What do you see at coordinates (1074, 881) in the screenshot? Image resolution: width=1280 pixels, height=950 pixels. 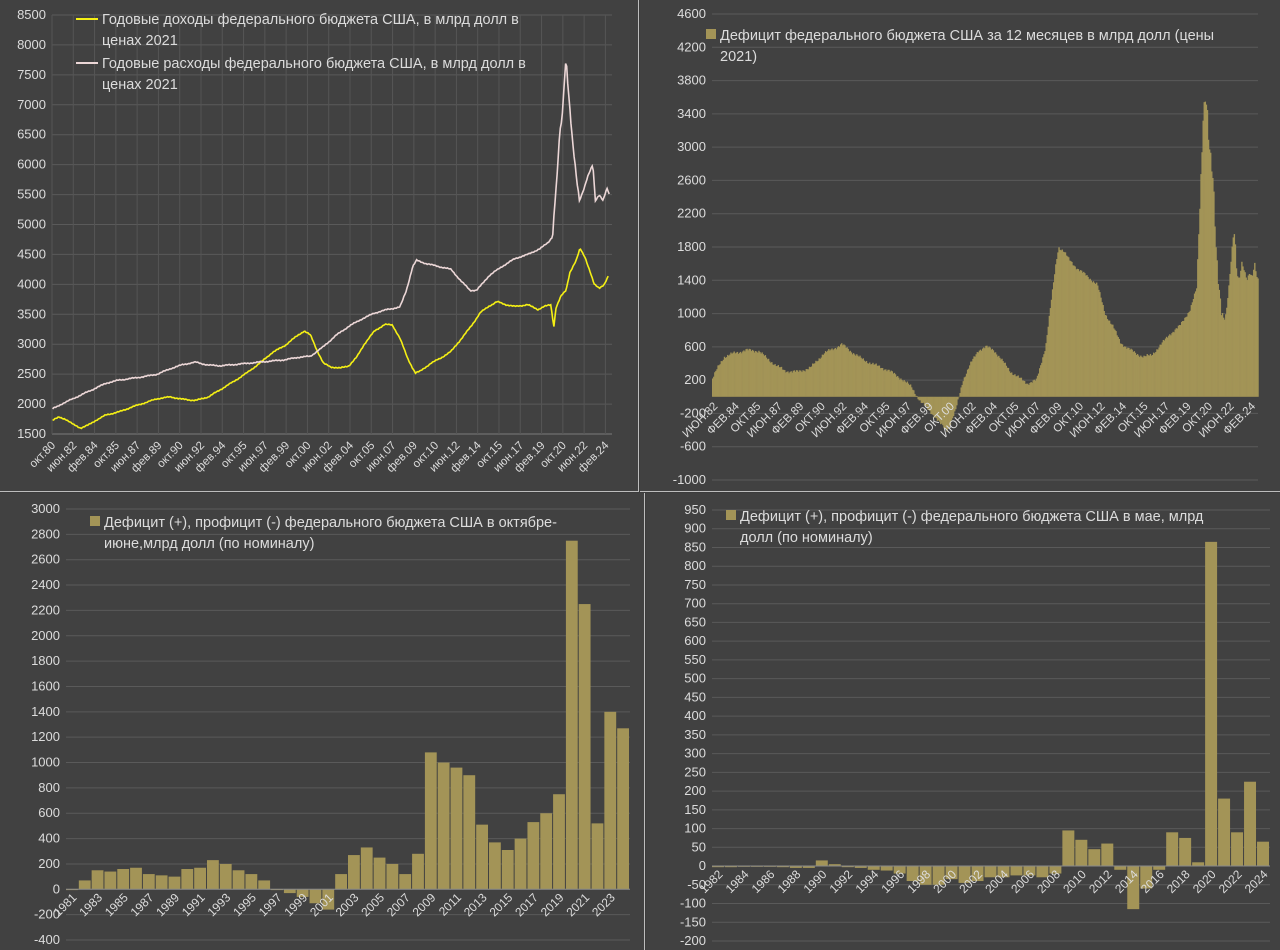 I see `c4-x-tick-label: 2010` at bounding box center [1074, 881].